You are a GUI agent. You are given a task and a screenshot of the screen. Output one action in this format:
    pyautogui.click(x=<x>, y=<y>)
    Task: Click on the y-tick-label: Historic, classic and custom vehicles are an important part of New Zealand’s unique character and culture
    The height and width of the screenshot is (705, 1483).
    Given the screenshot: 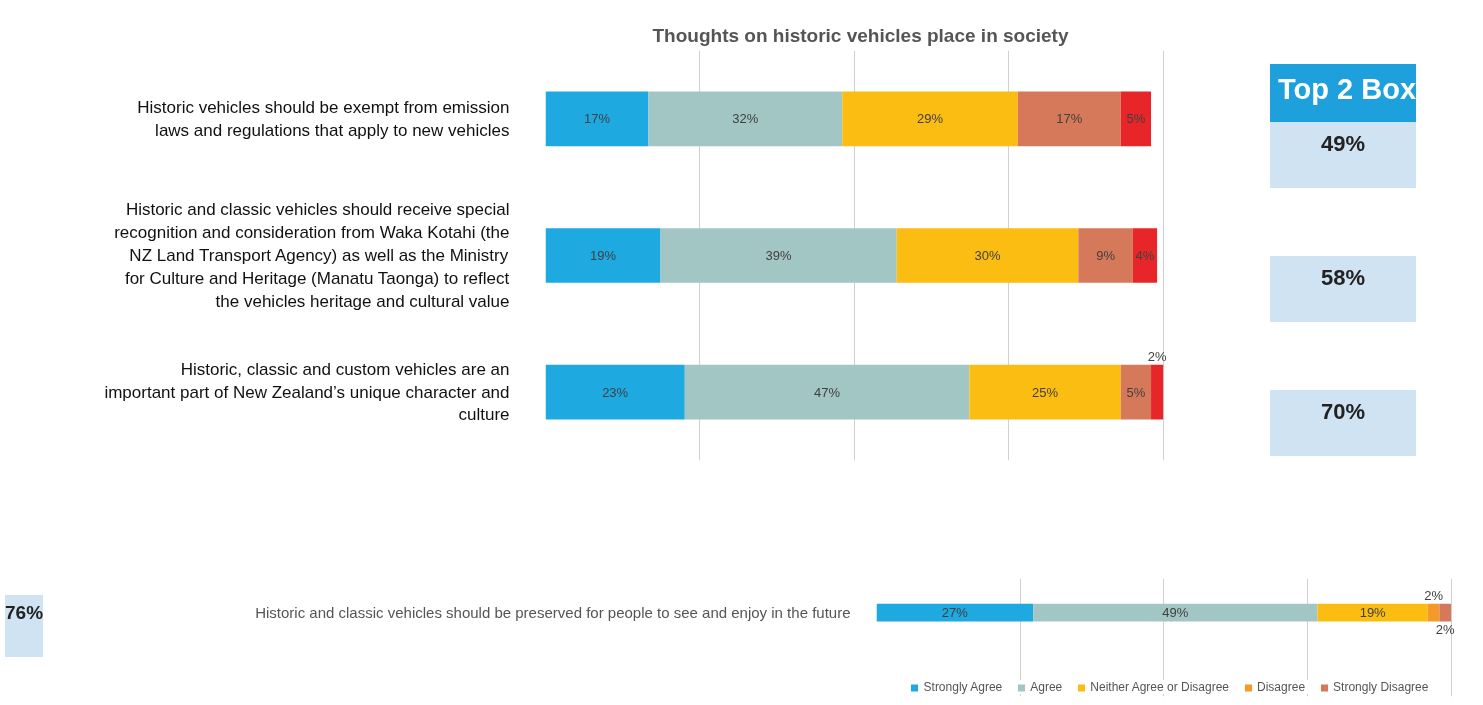 What is the action you would take?
    pyautogui.click(x=307, y=392)
    